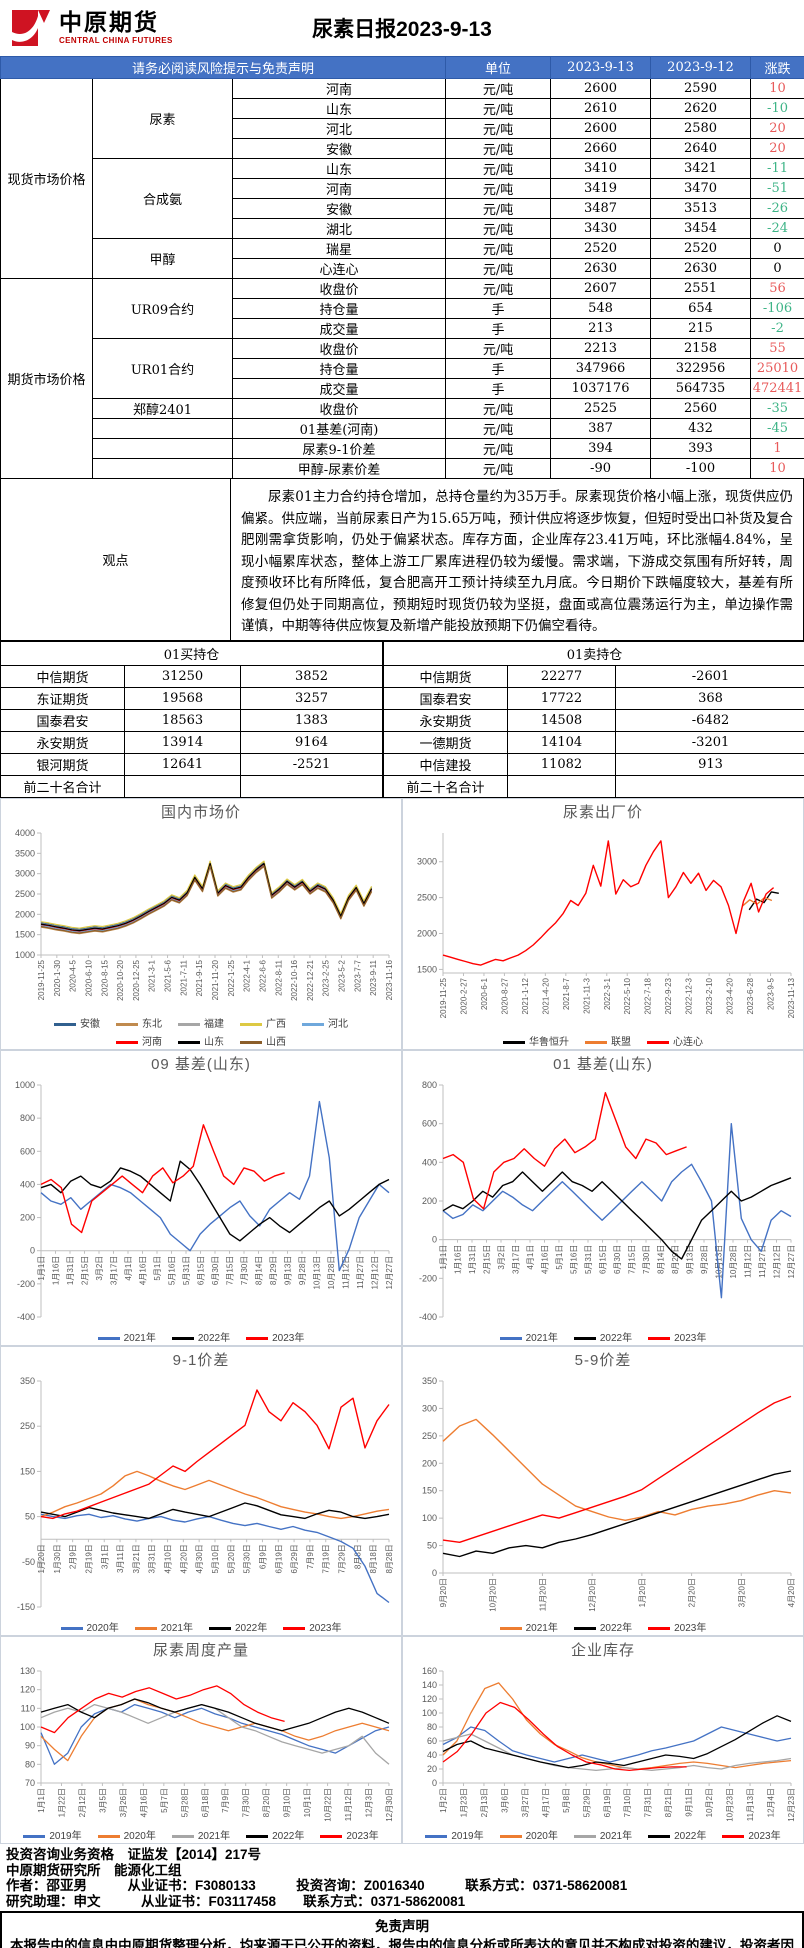 The width and height of the screenshot is (804, 1948). I want to click on svg-text: 2021-4-20, so click(545, 995).